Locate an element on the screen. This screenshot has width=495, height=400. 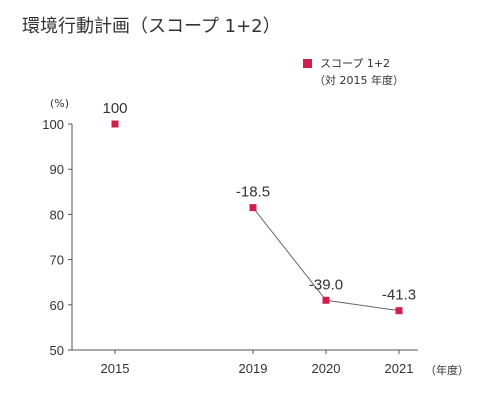
data-label-2015: 100 is located at coordinates (114, 108).